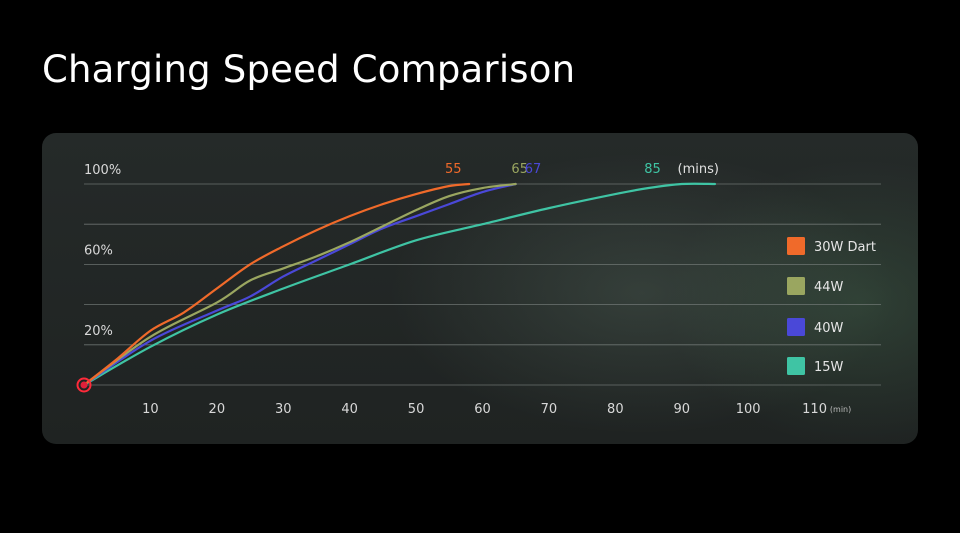 The image size is (960, 533). Describe the element at coordinates (681, 409) in the screenshot. I see `x-tick-label: 90` at that location.